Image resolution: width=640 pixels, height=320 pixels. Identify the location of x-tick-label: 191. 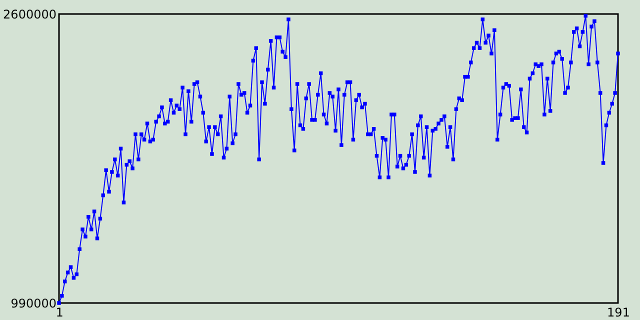
(618, 313).